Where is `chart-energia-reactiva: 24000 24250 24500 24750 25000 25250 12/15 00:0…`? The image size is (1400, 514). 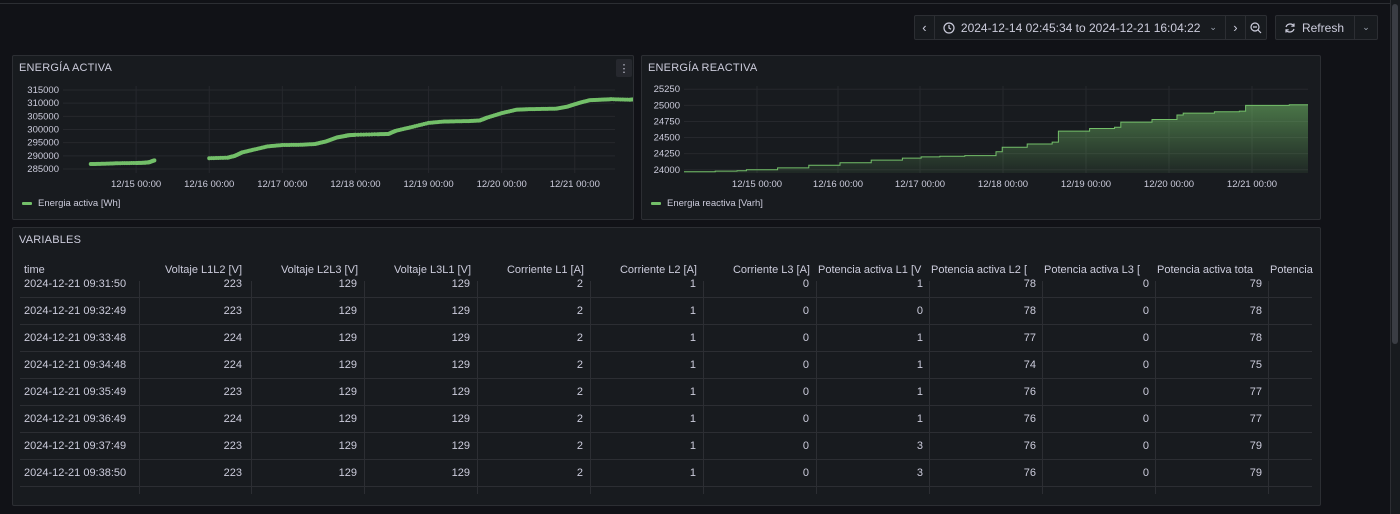
chart-energia-reactiva: 24000 24250 24500 24750 25000 25250 12/15 00:0… is located at coordinates (981, 148).